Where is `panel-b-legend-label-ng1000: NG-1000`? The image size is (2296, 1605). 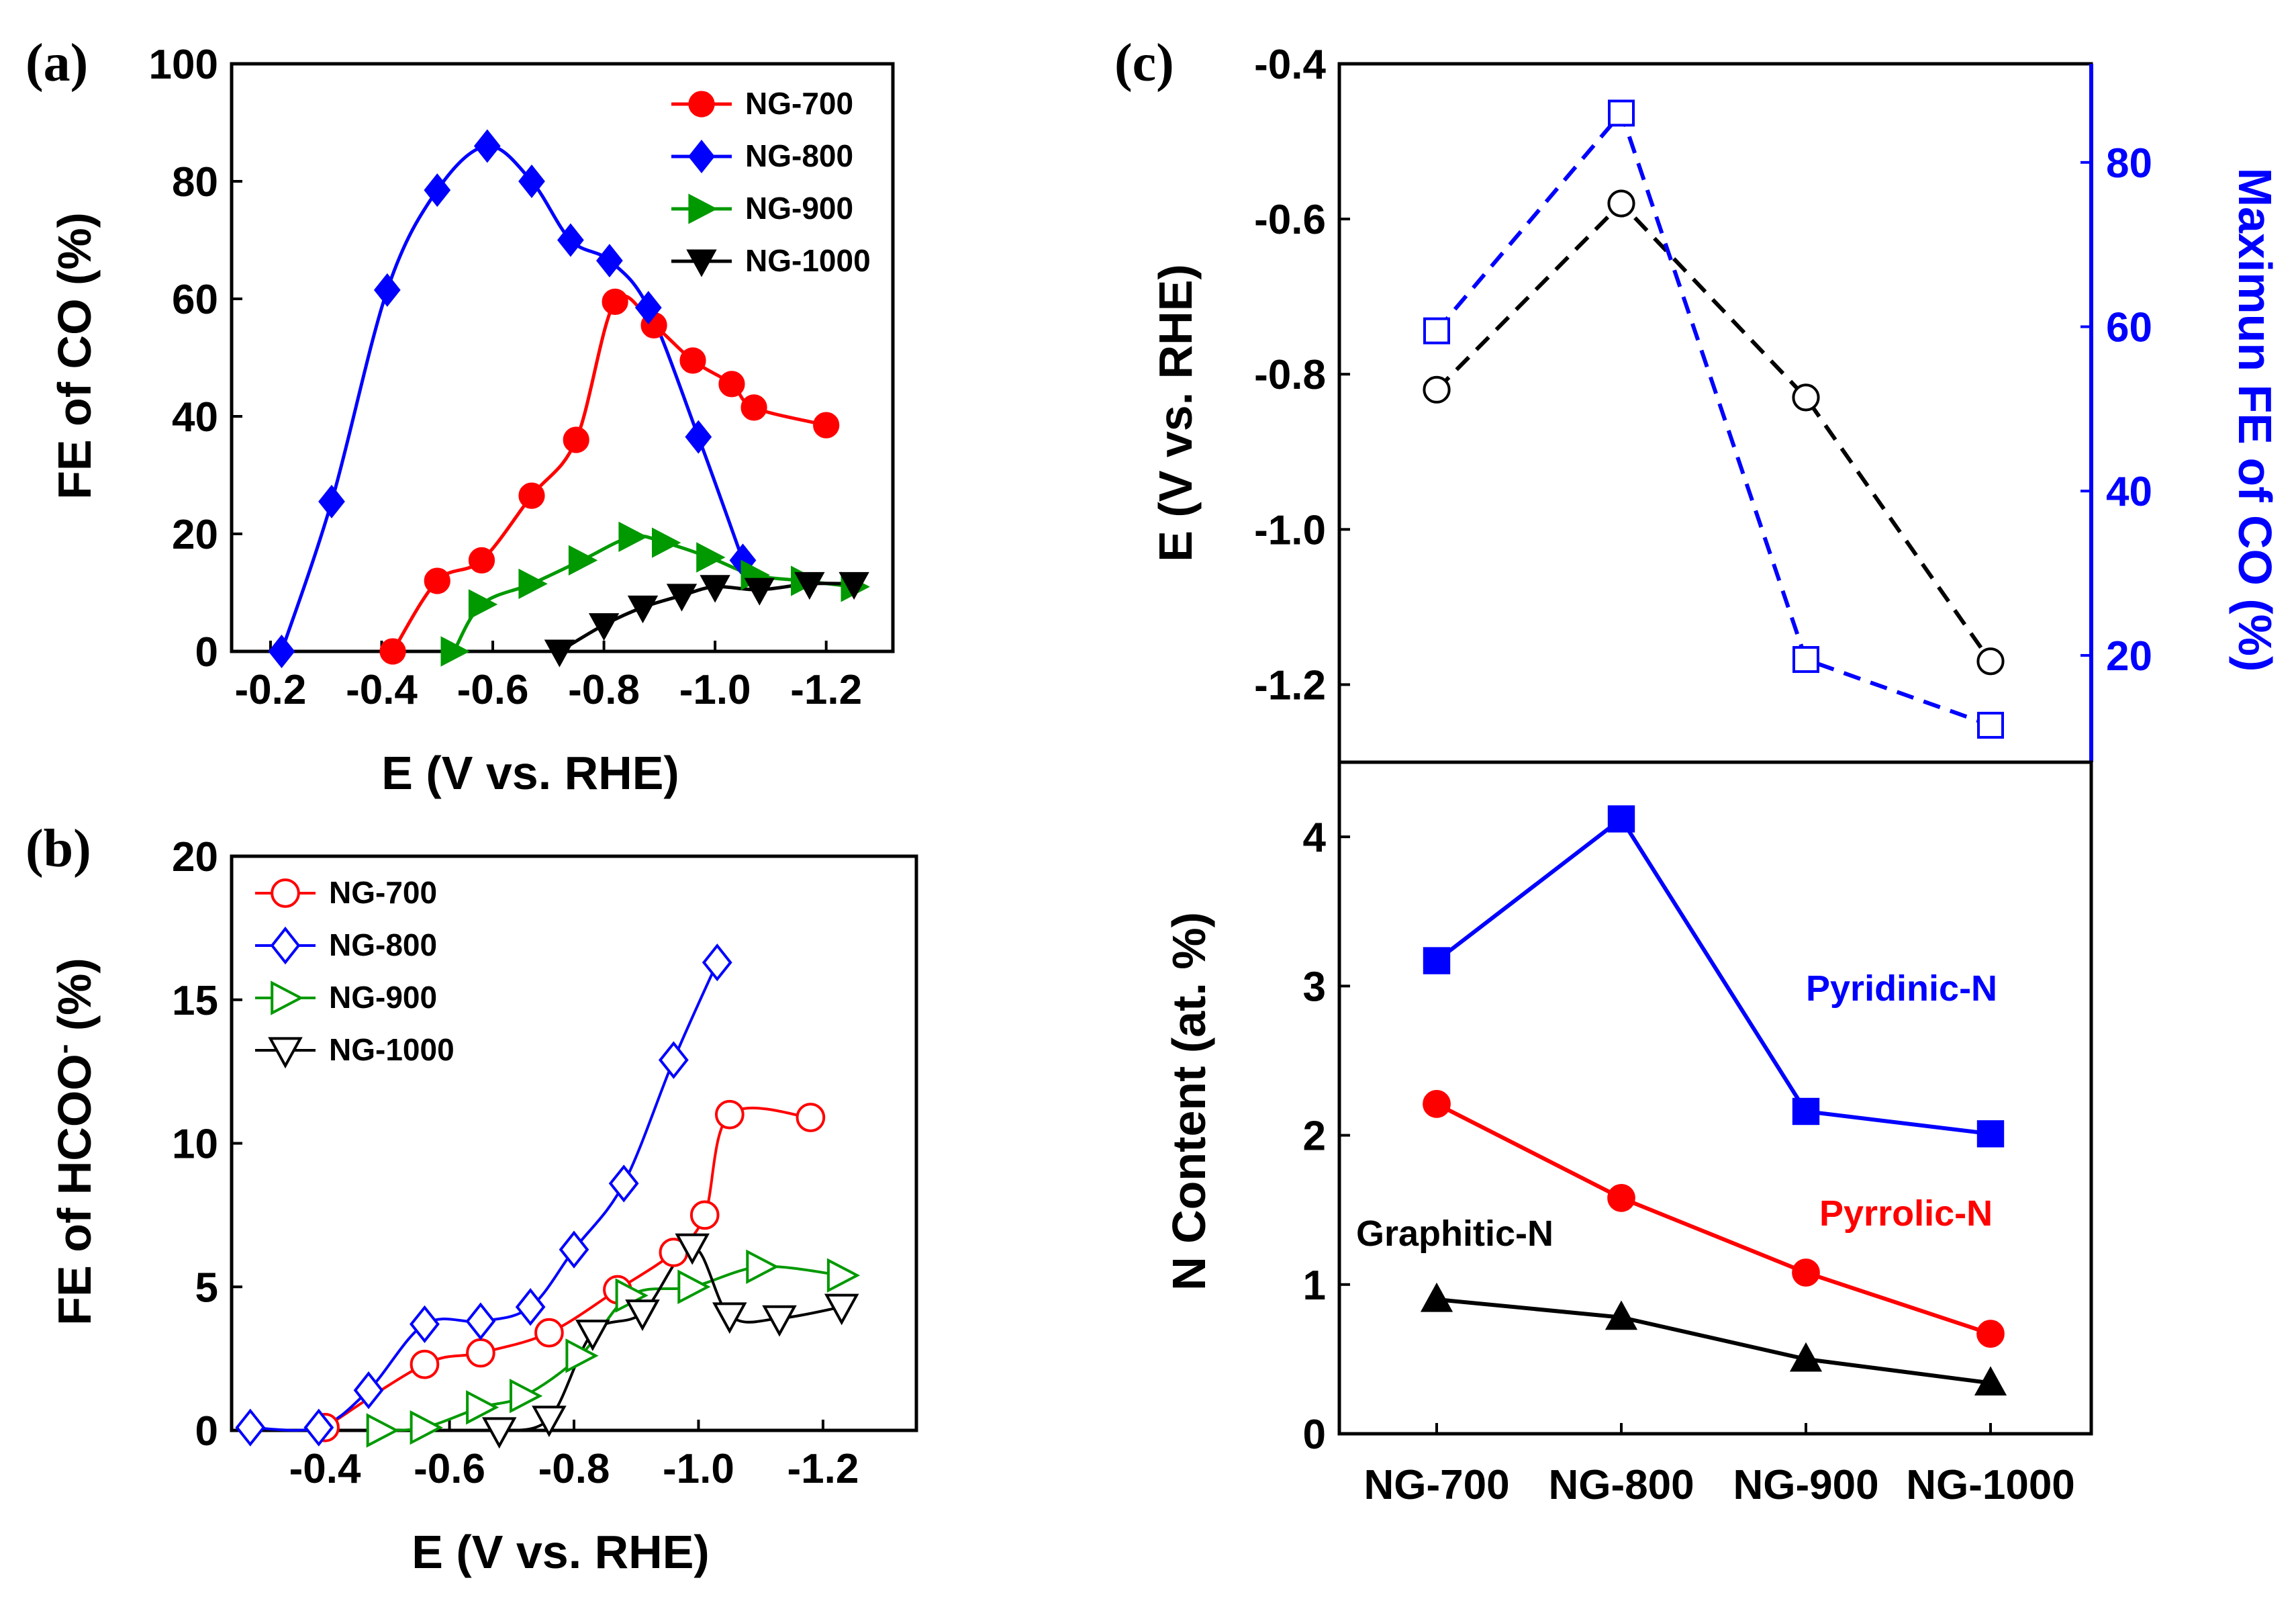 panel-b-legend-label-ng1000: NG-1000 is located at coordinates (392, 1049).